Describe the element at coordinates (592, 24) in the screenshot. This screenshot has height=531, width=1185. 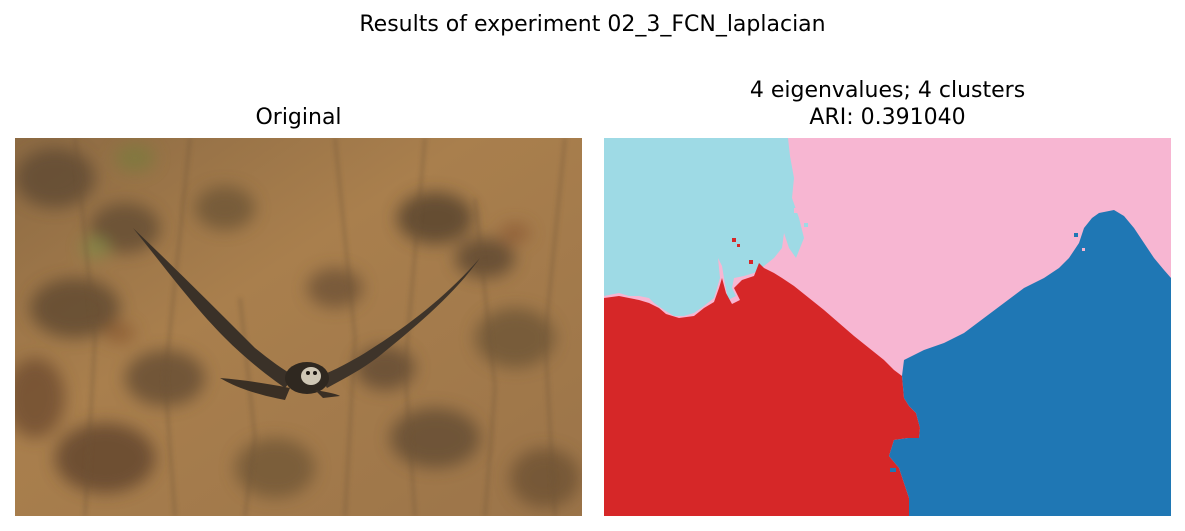
I see `figure-suptitle: Results of experiment 02_3_FCN_laplacian` at that location.